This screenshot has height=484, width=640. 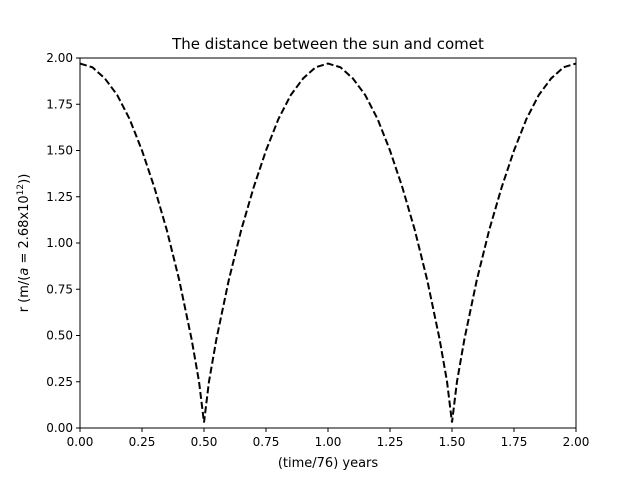 What do you see at coordinates (59, 197) in the screenshot?
I see `y-tick-label: 1.25` at bounding box center [59, 197].